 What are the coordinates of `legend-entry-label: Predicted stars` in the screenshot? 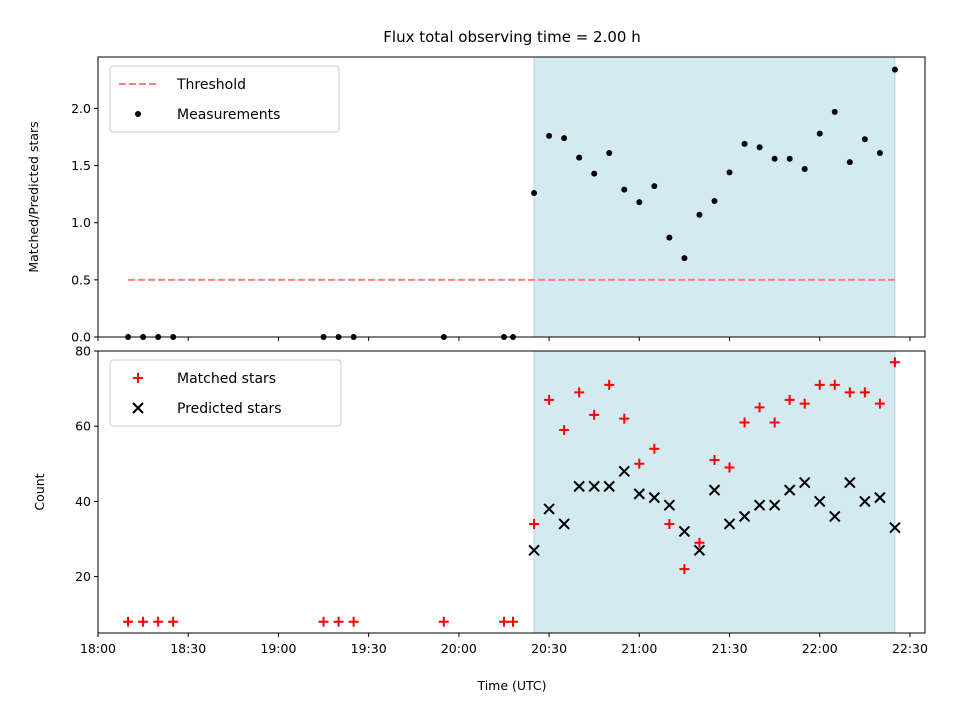 It's located at (229, 409).